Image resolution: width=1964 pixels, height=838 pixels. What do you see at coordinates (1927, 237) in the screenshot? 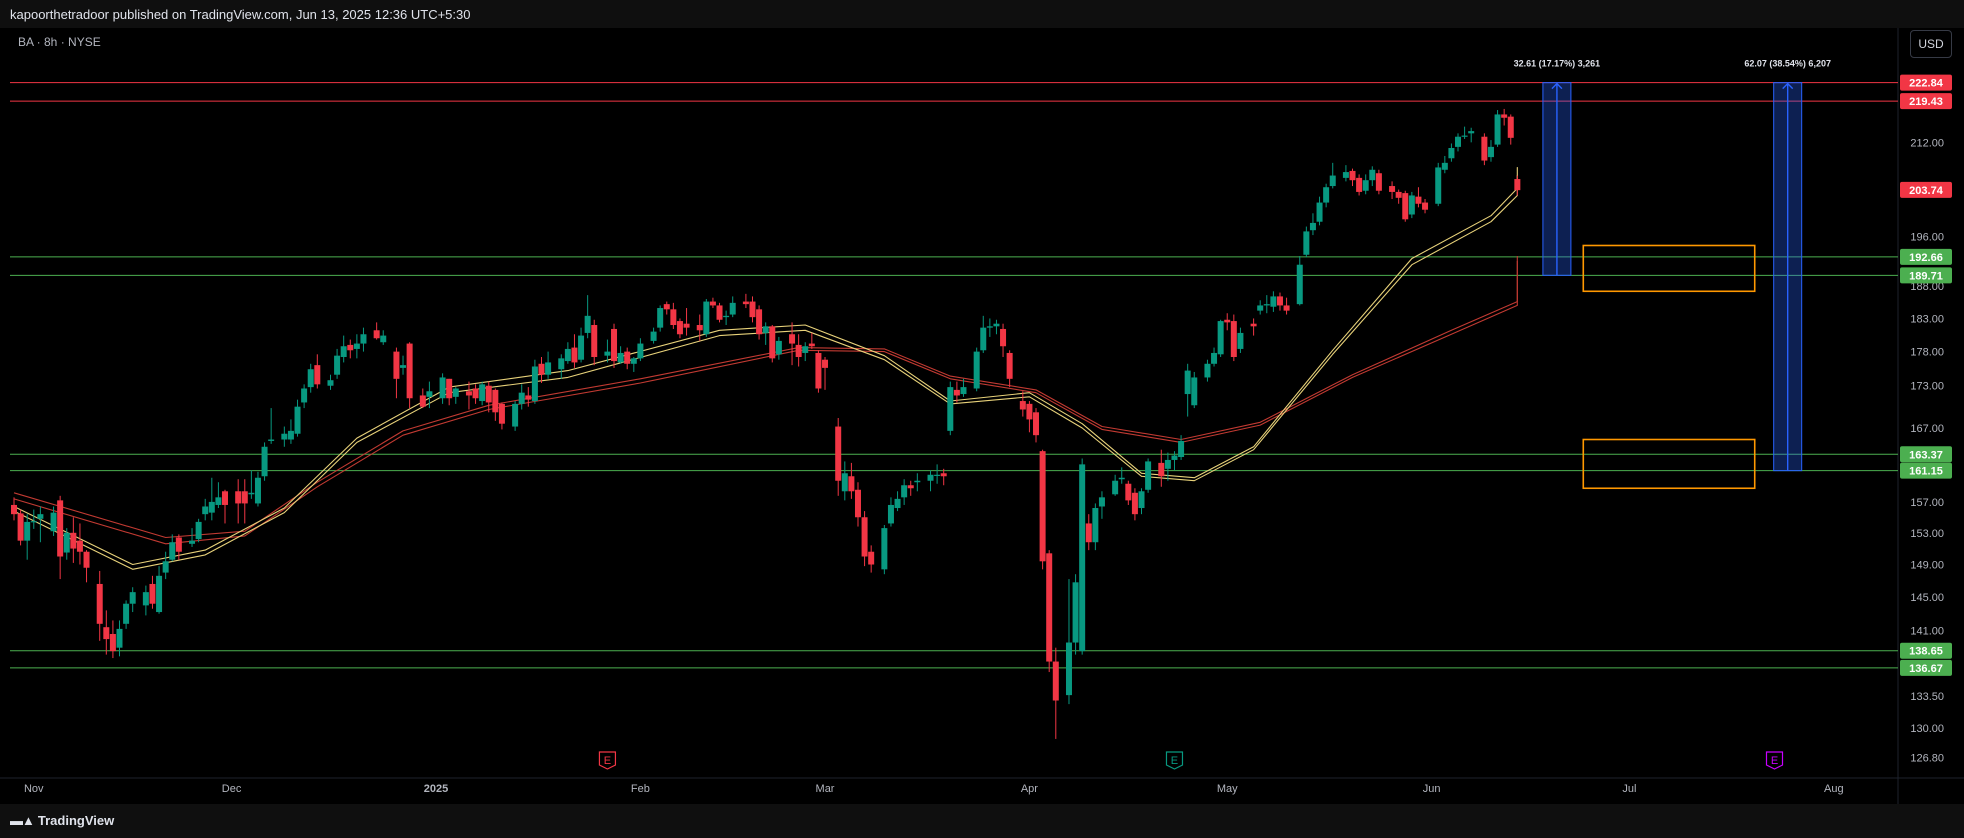
I see `price-tick-label: 196.00` at bounding box center [1927, 237].